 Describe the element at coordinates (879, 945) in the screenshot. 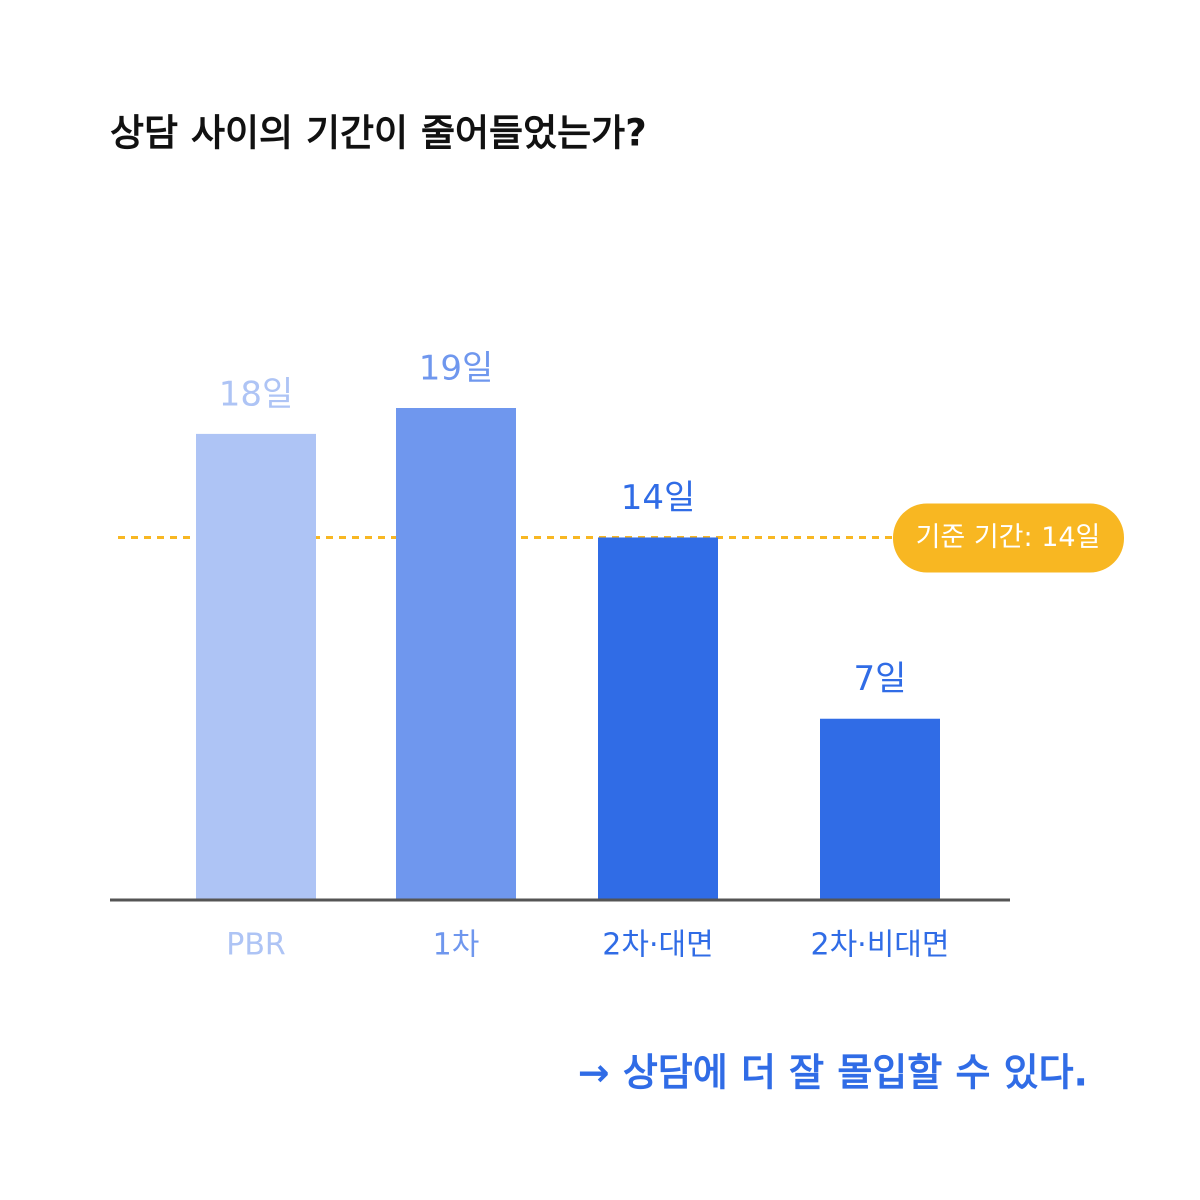

I see `x-tick-label: 2차·비대면` at that location.